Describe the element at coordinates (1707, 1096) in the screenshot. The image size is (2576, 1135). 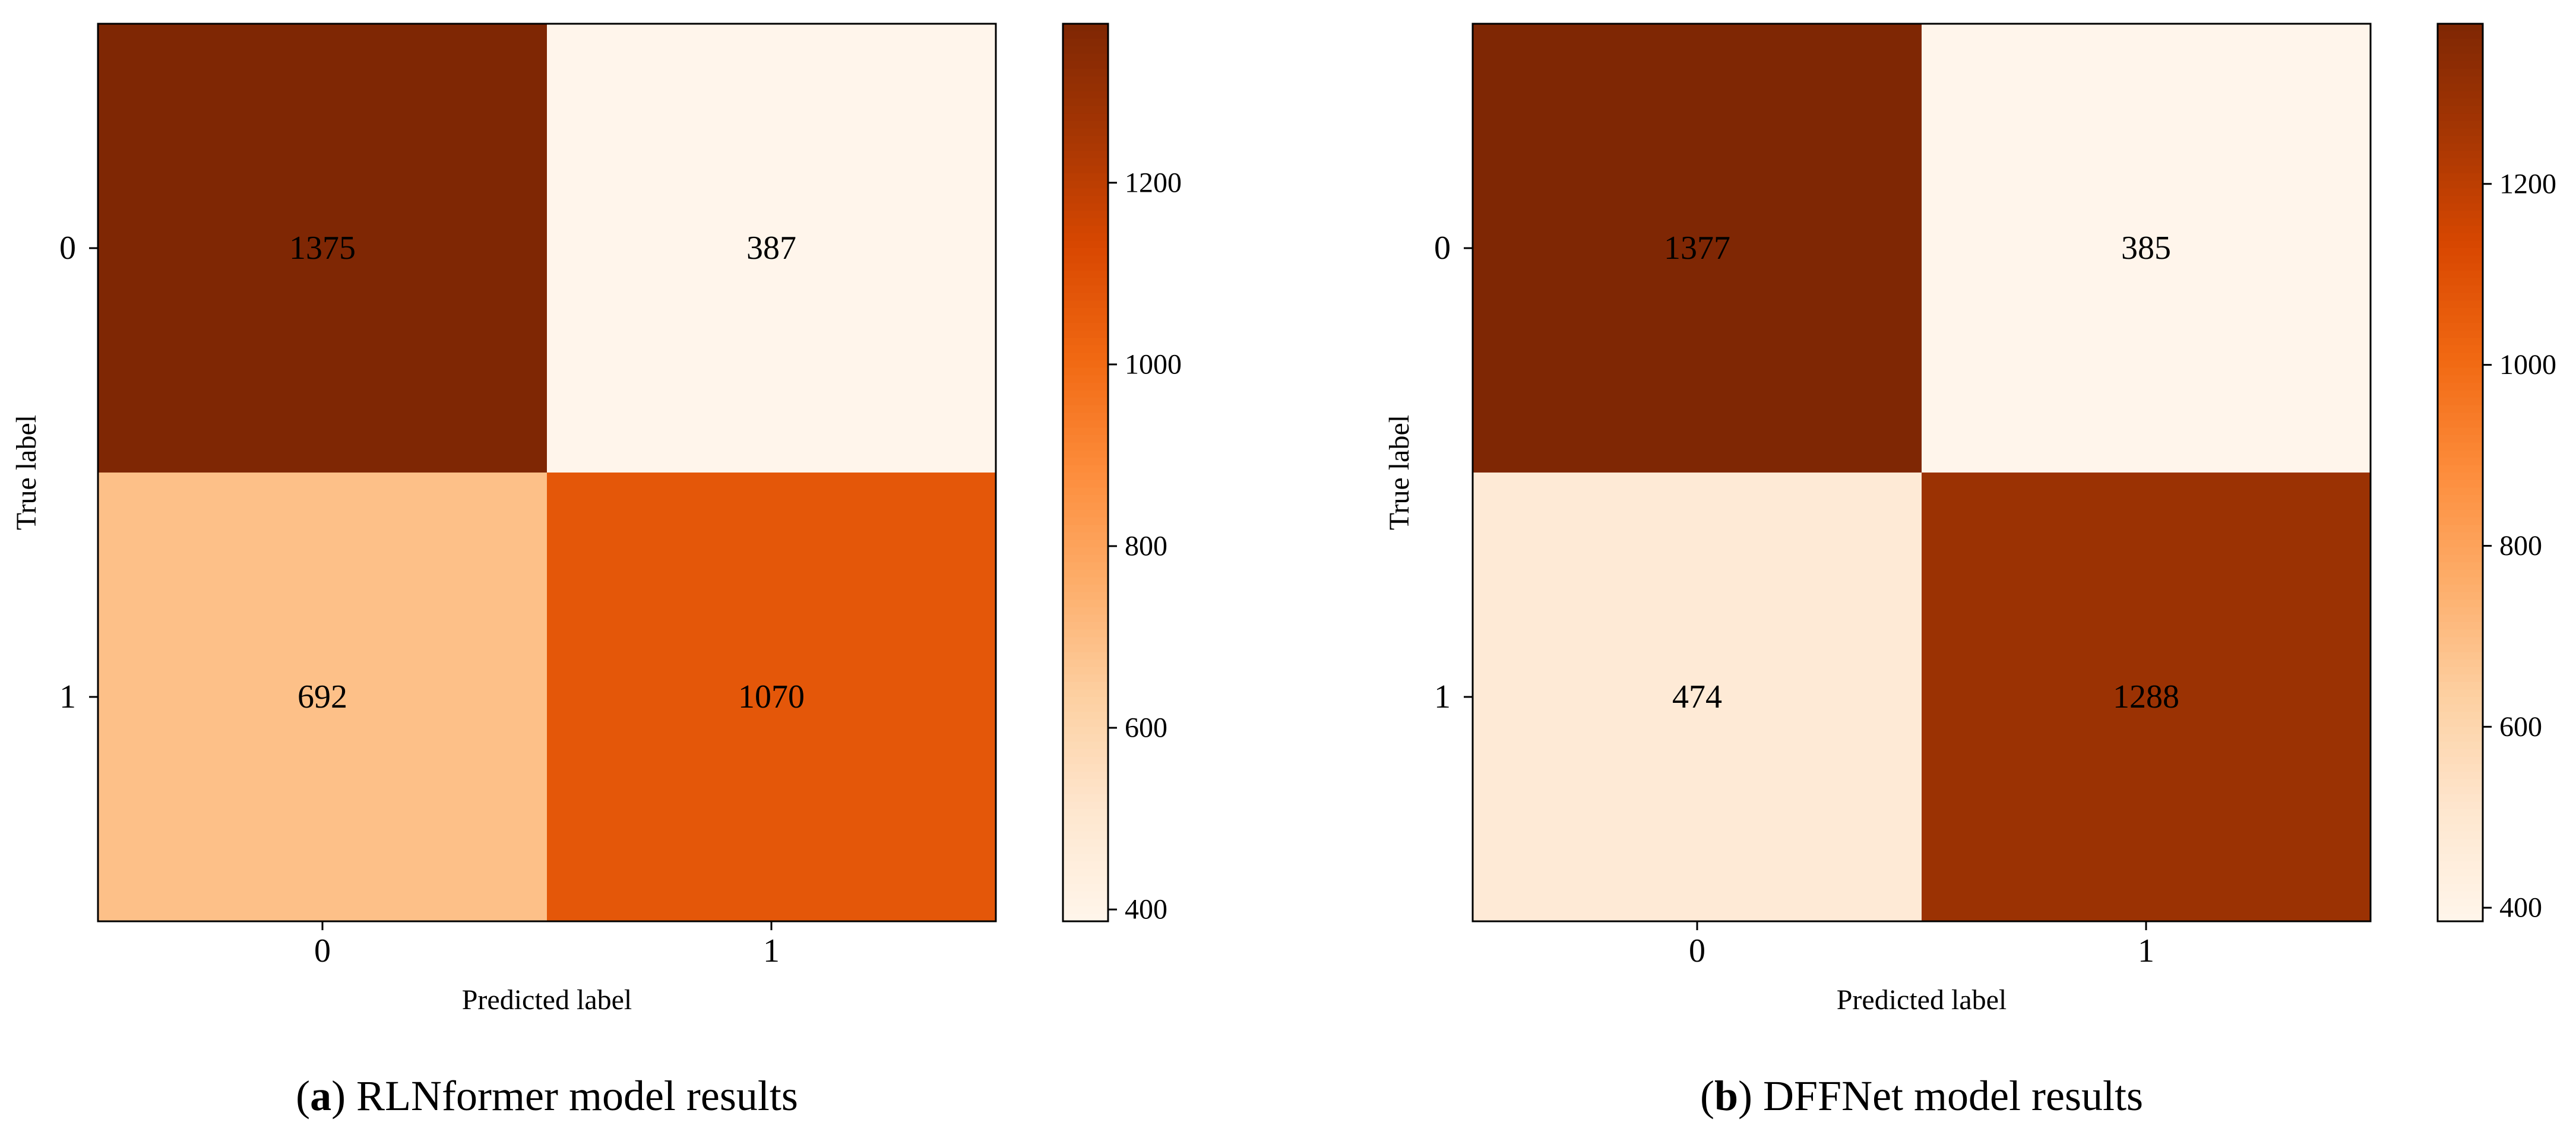
I see `panel-b-caption-open: (` at that location.